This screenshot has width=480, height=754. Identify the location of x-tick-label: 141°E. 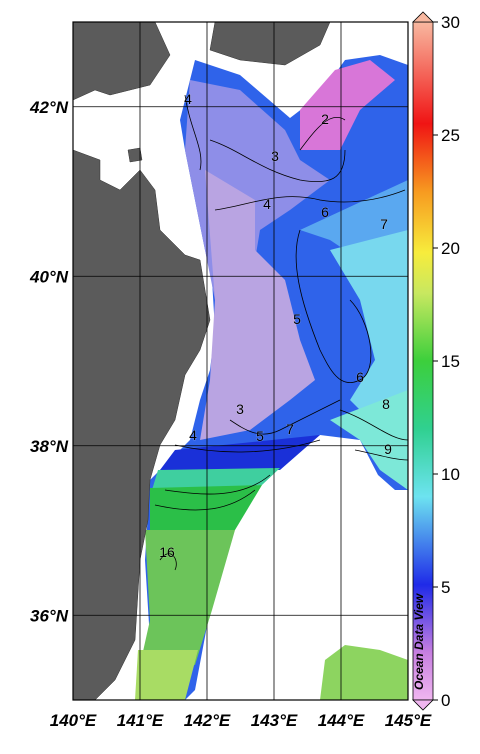
(140, 720).